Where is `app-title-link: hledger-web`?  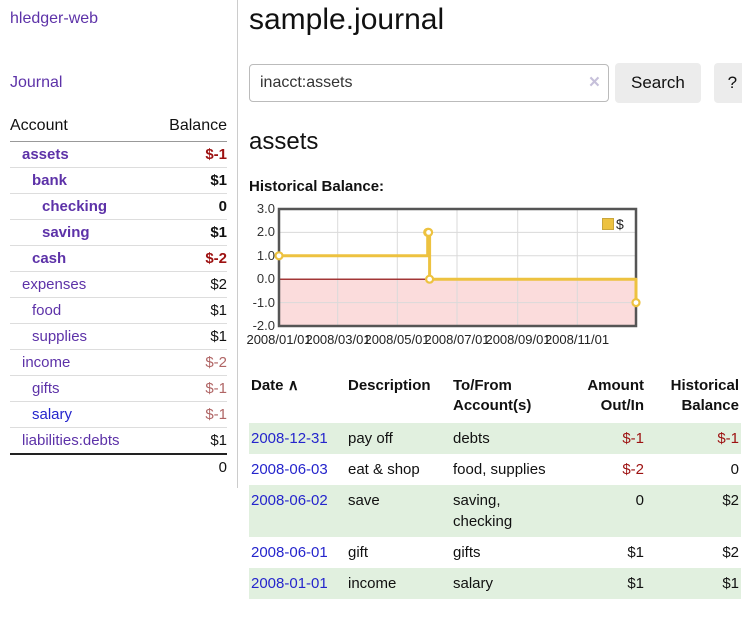
app-title-link: hledger-web is located at coordinates (54, 18).